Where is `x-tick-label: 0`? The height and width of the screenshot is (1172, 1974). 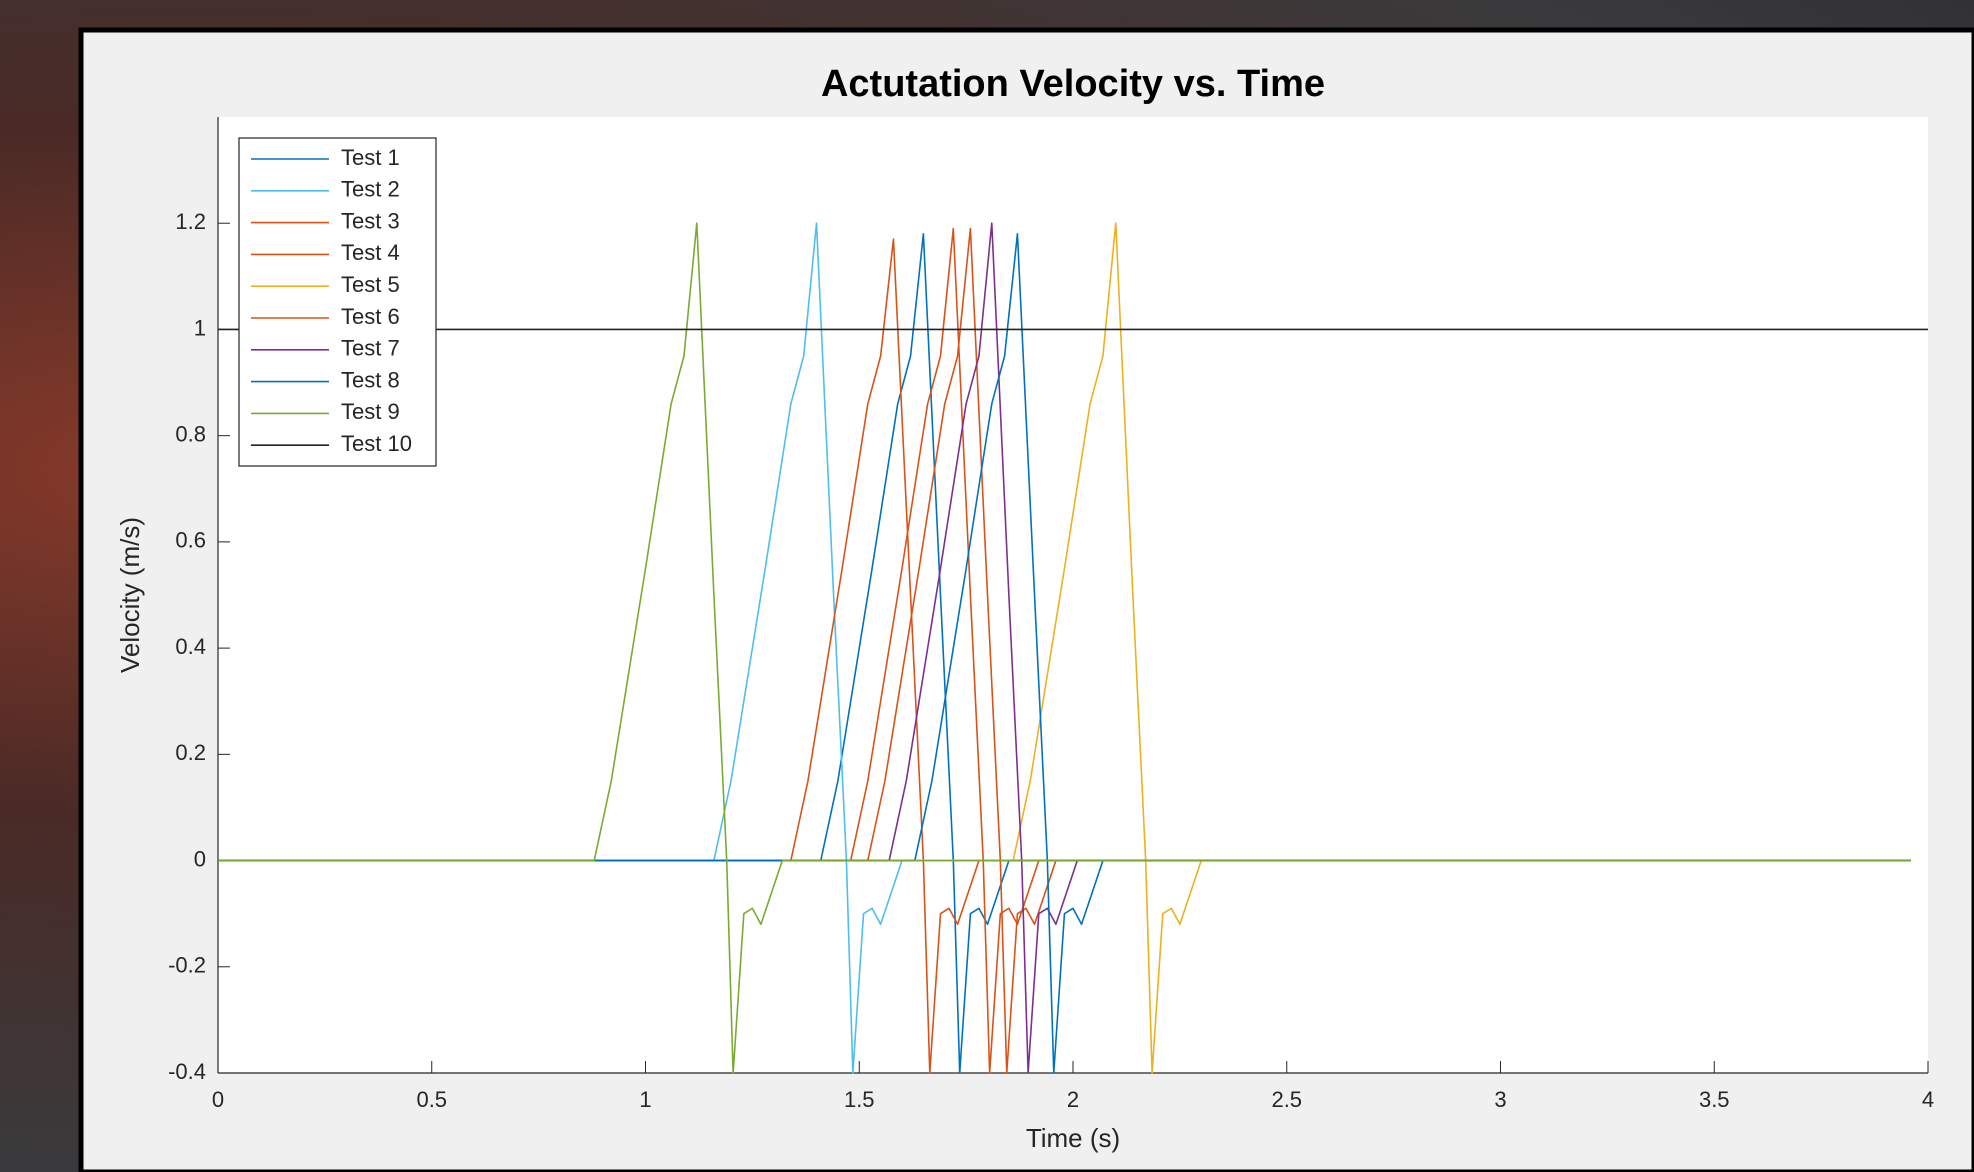
x-tick-label: 0 is located at coordinates (218, 1099).